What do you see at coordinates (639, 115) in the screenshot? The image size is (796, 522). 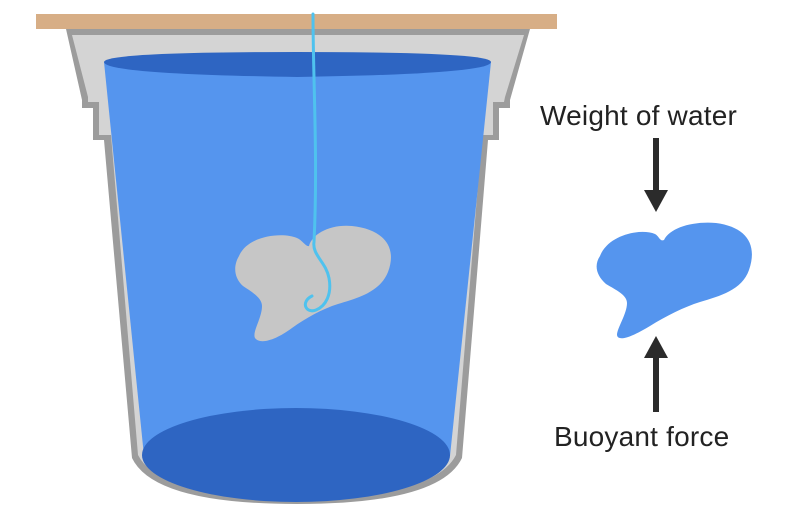 I see `weight-of-water-label: Weight of water` at bounding box center [639, 115].